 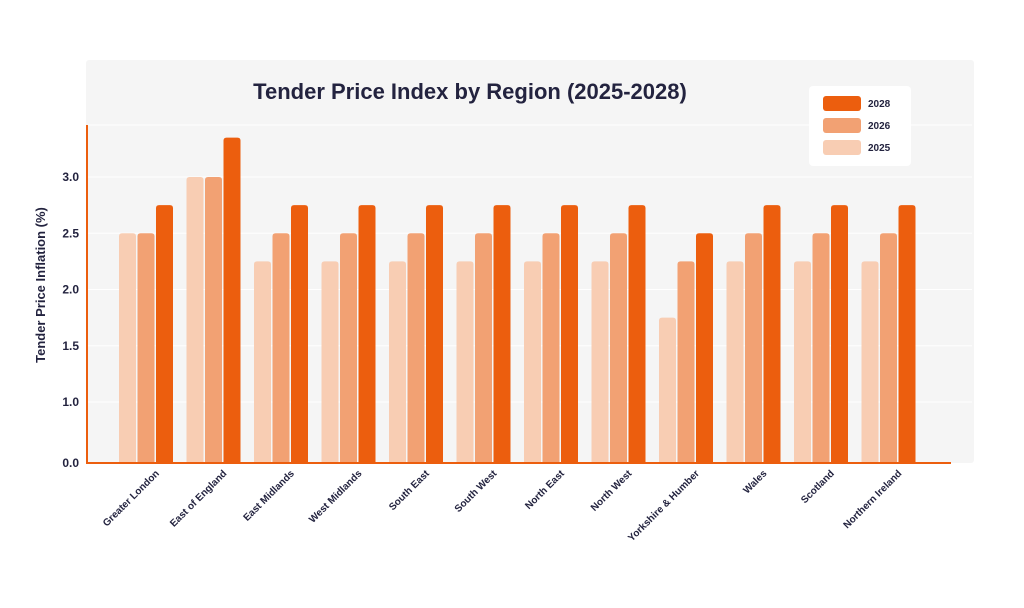 What do you see at coordinates (70, 320) in the screenshot?
I see `y-axis-ticks: 0.0 1.0 1.5 2.0 2.5 3.0` at bounding box center [70, 320].